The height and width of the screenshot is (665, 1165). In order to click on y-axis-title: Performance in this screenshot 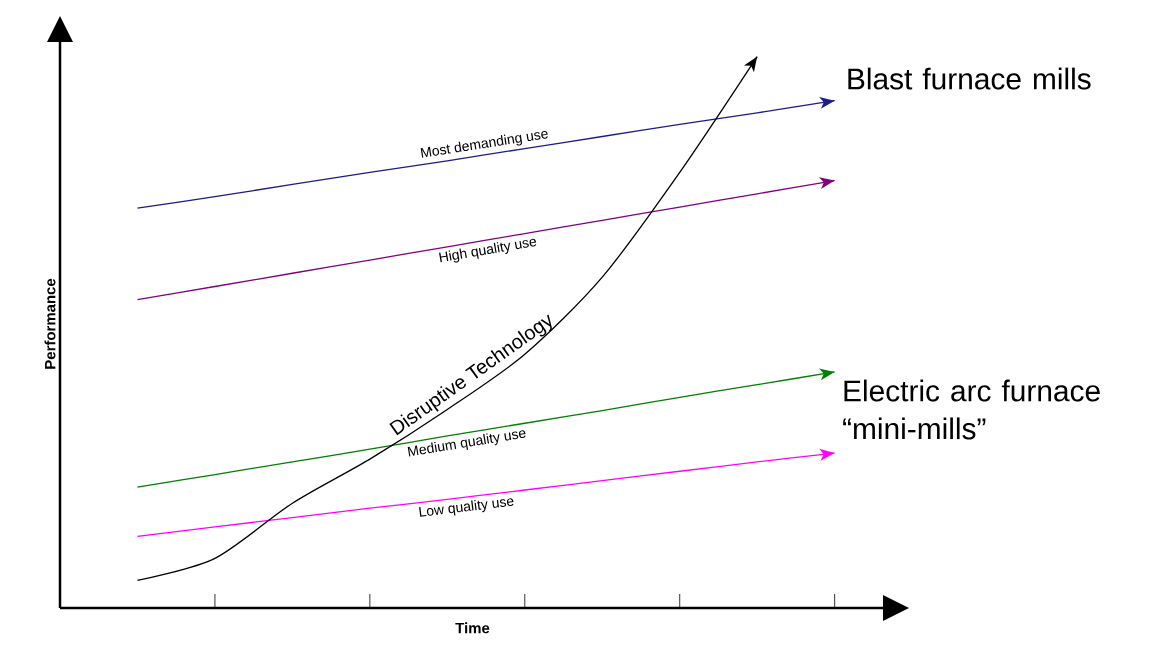, I will do `click(50, 323)`.